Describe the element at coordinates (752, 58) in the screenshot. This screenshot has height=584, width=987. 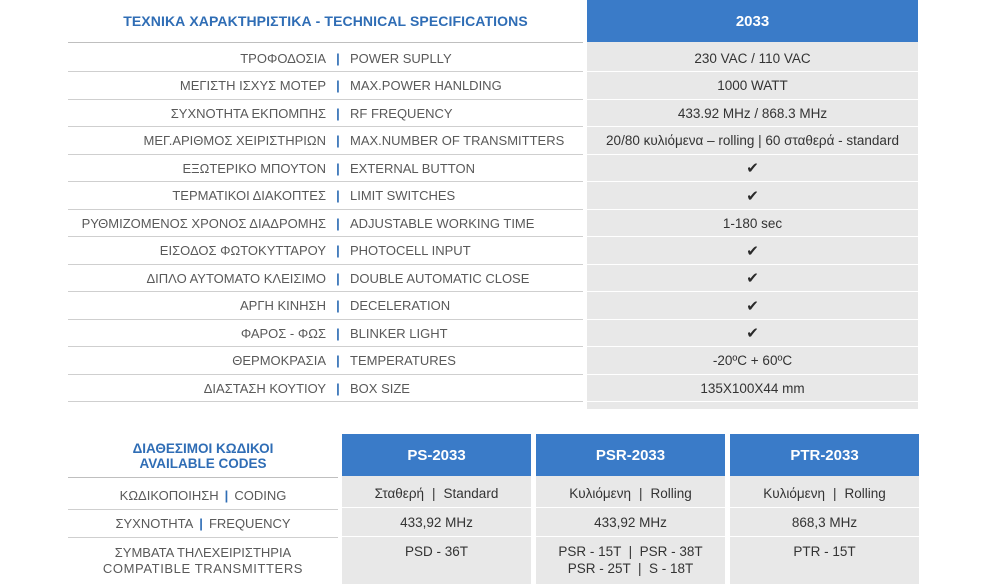
I see `spec-value-text: 230 VAC / 110 VAC` at that location.